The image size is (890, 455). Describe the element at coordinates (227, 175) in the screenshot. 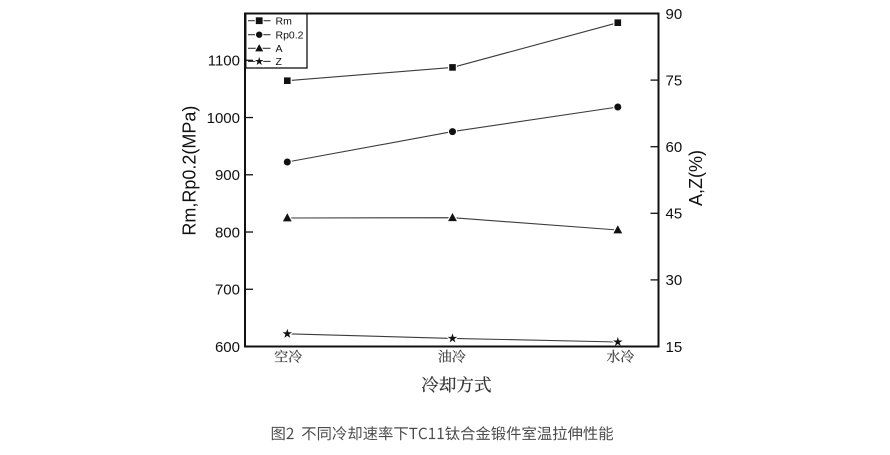

I see `svg-text: 900` at that location.